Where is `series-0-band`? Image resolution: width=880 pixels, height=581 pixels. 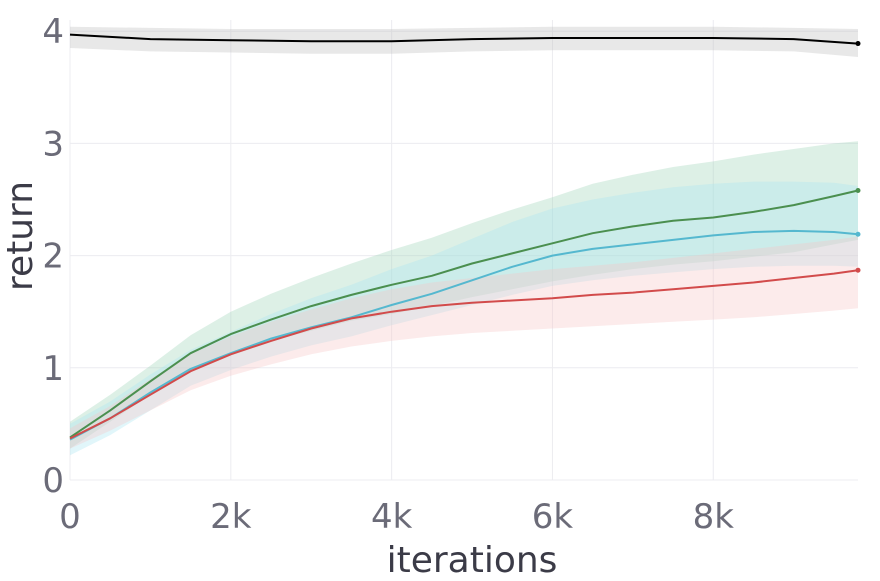 series-0-band is located at coordinates (464, 41).